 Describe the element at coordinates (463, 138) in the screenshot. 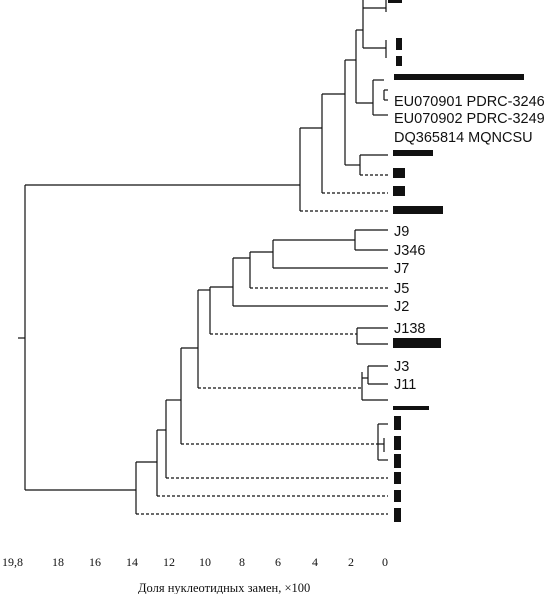

I see `leaf-label-dq365814: DQ365814 MQNCSU` at that location.